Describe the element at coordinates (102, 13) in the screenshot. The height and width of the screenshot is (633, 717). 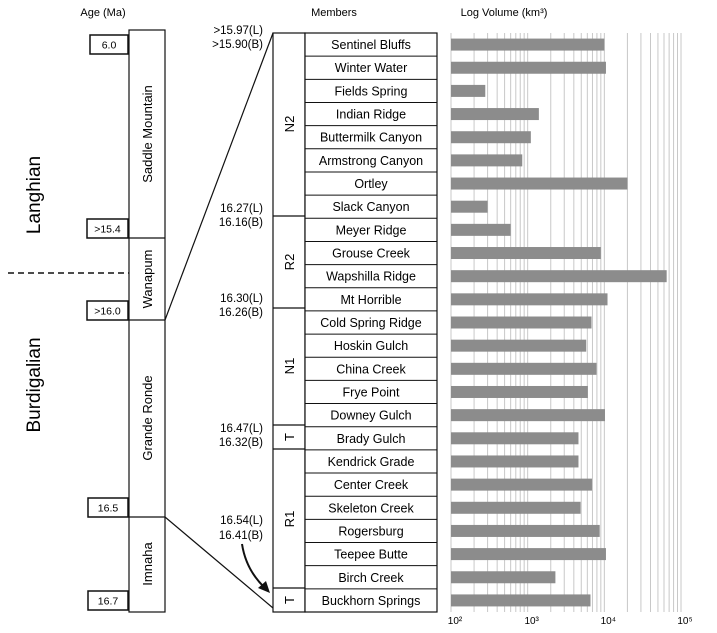
I see `age-header: Age (Ma)` at that location.